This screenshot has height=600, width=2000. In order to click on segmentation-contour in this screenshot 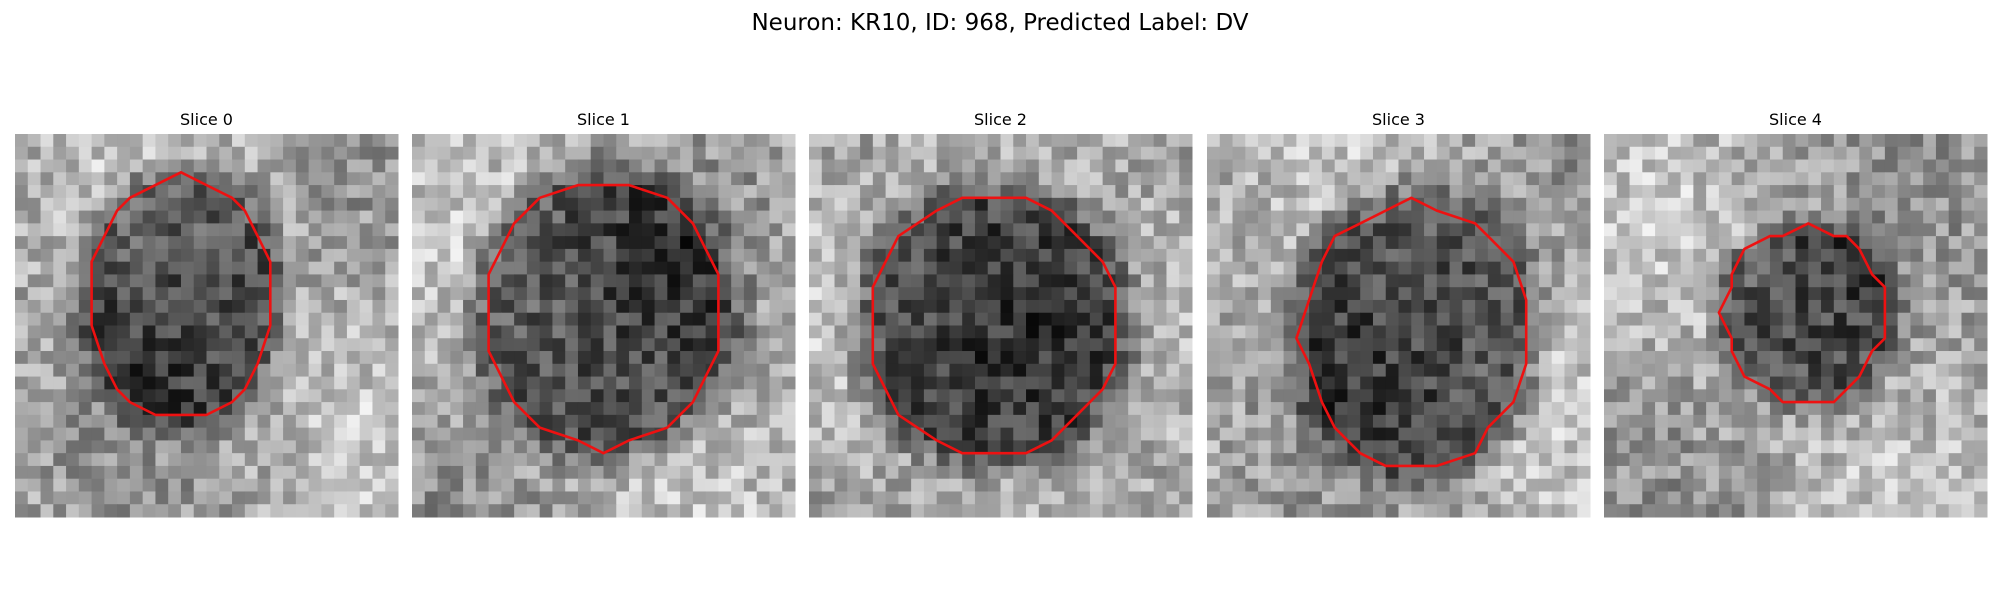, I will do `click(181, 294)`.